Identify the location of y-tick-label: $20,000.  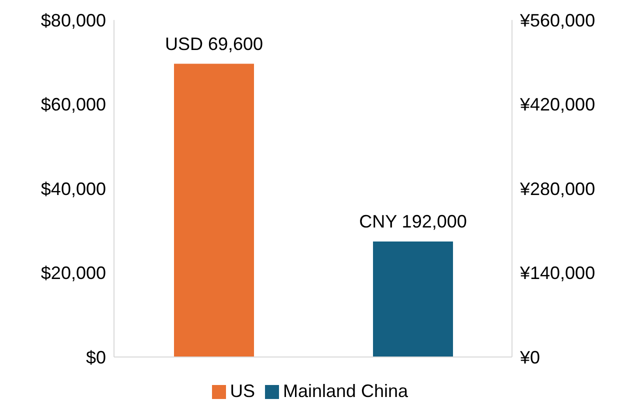
(73, 273).